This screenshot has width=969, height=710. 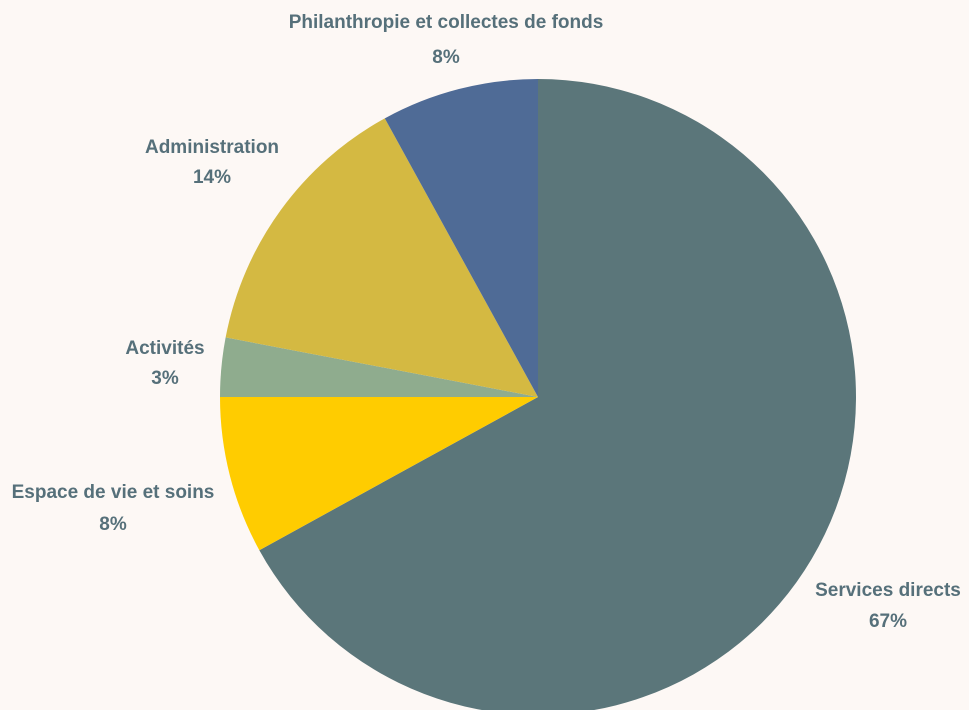 What do you see at coordinates (212, 147) in the screenshot?
I see `slice-label: Administration` at bounding box center [212, 147].